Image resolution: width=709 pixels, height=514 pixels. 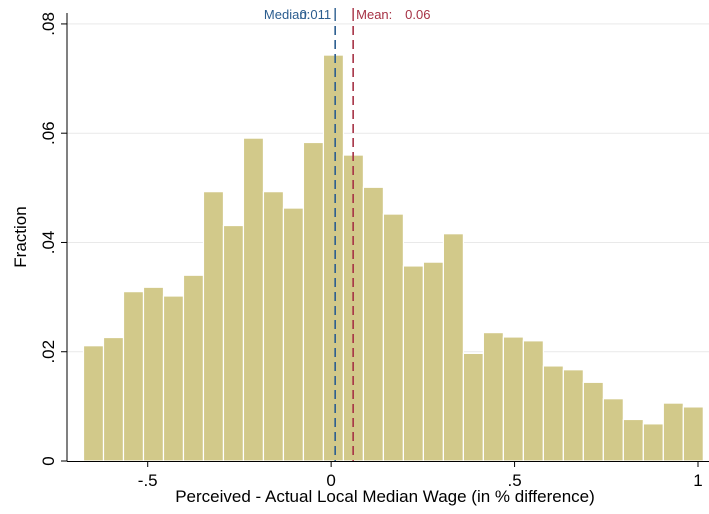 What do you see at coordinates (48, 243) in the screenshot?
I see `y-tick-label: .04` at bounding box center [48, 243].